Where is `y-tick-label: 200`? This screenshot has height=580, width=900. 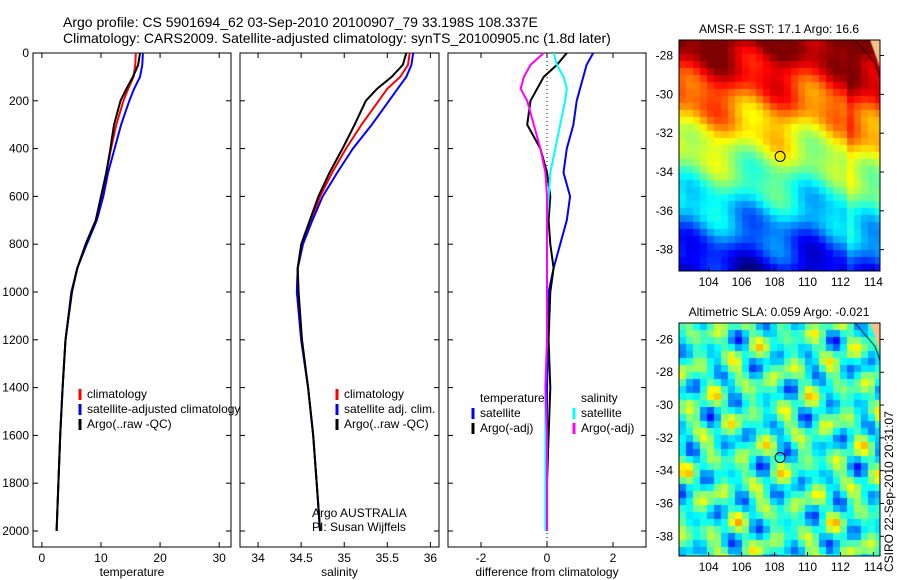
y-tick-label: 200 is located at coordinates (19, 101).